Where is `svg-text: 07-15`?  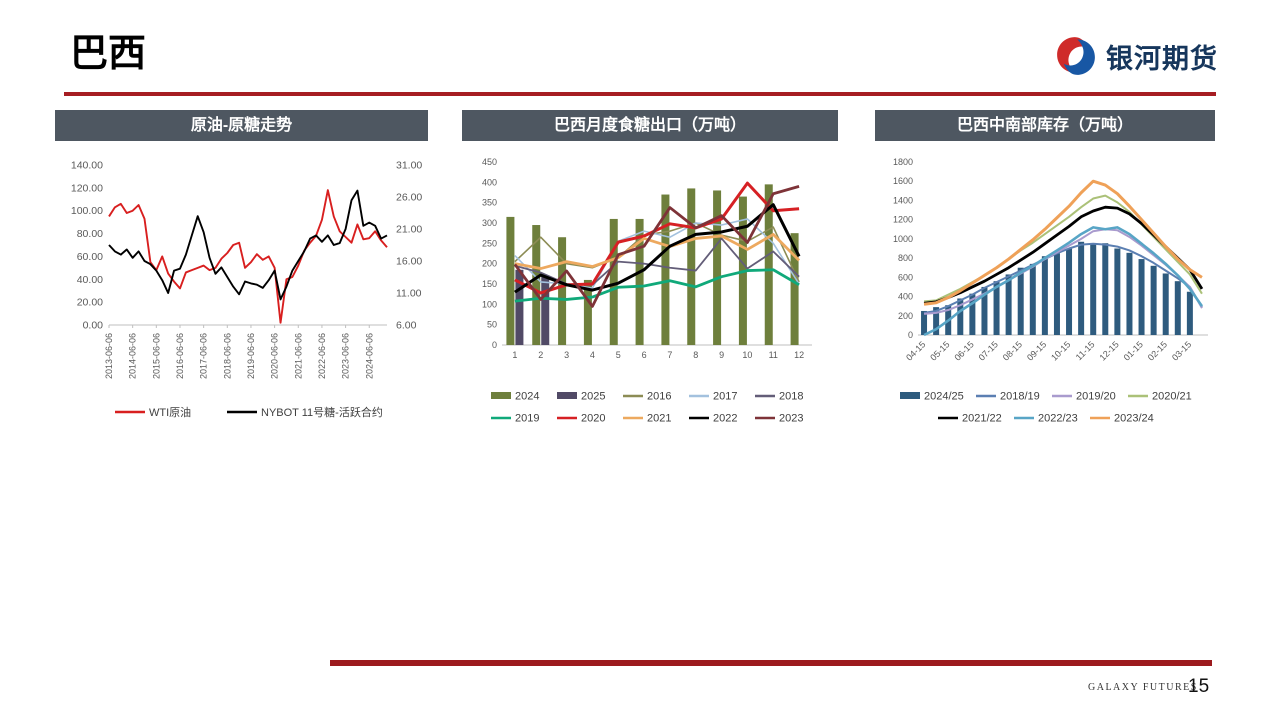 svg-text: 07-15 is located at coordinates (988, 350).